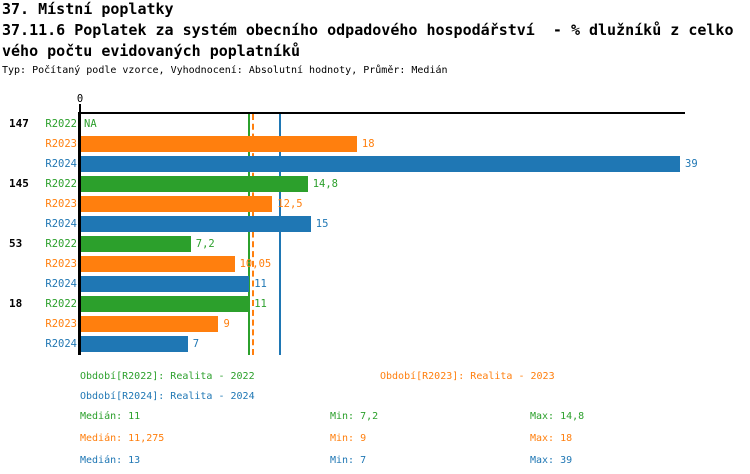 The height and width of the screenshot is (474, 750). What do you see at coordinates (382, 113) in the screenshot?
I see `x-axis-line` at bounding box center [382, 113].